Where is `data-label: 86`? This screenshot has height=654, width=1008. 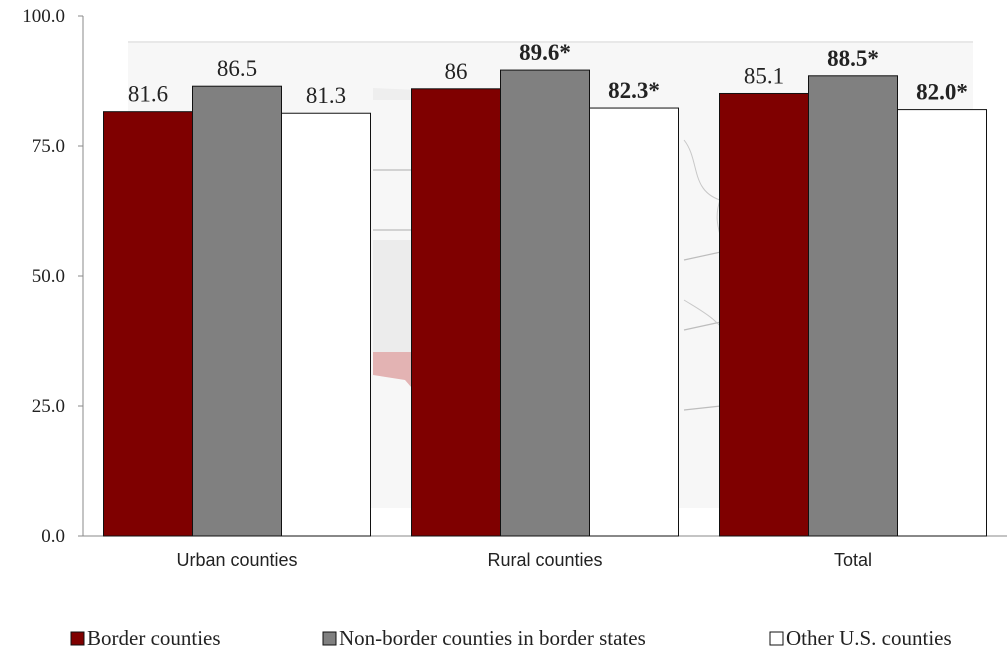 data-label: 86 is located at coordinates (456, 71).